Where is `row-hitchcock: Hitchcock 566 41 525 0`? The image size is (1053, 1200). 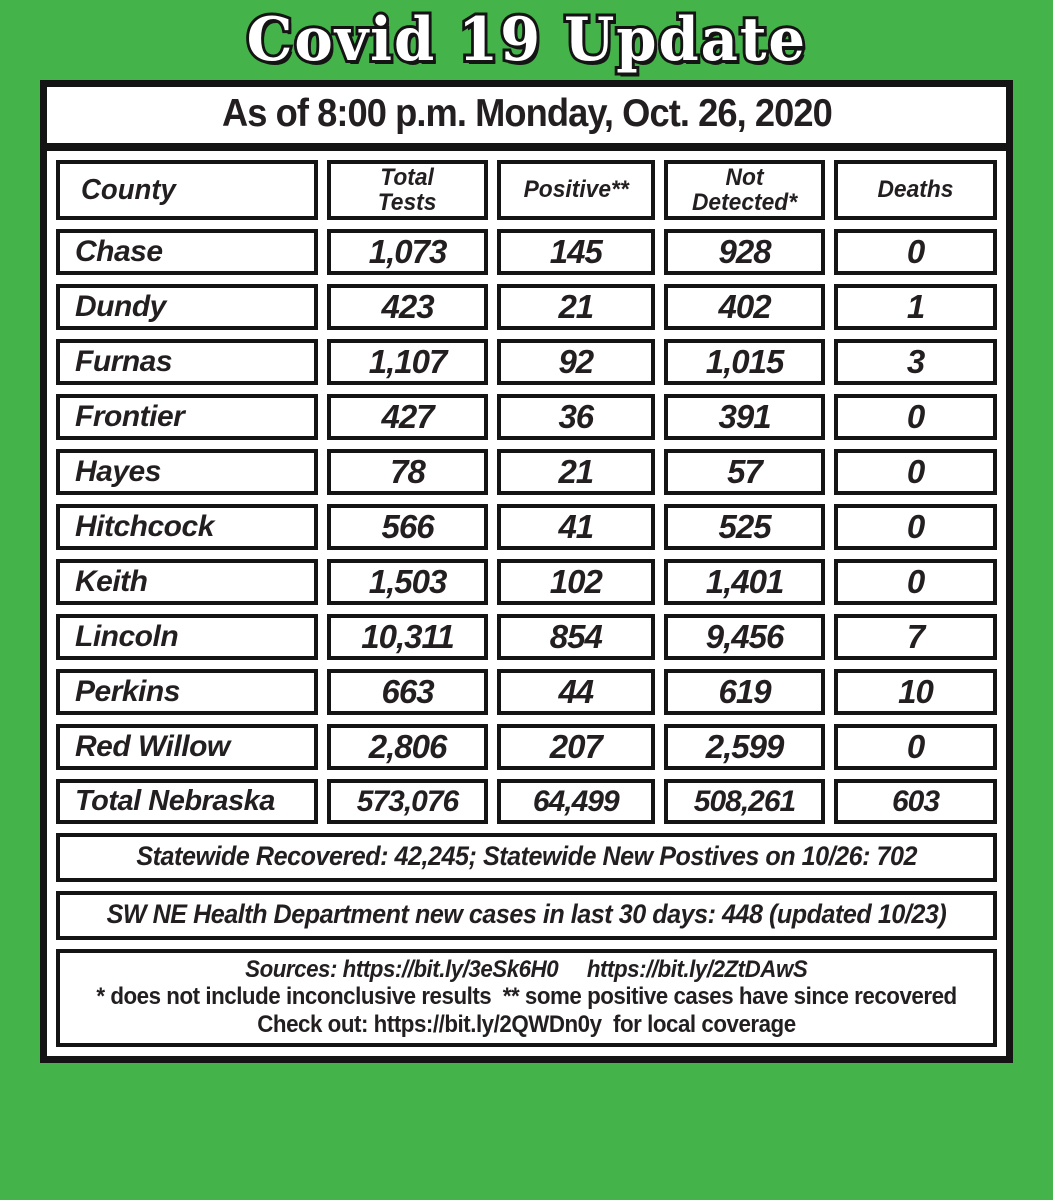
row-hitchcock: Hitchcock 566 41 525 0 is located at coordinates (526, 527).